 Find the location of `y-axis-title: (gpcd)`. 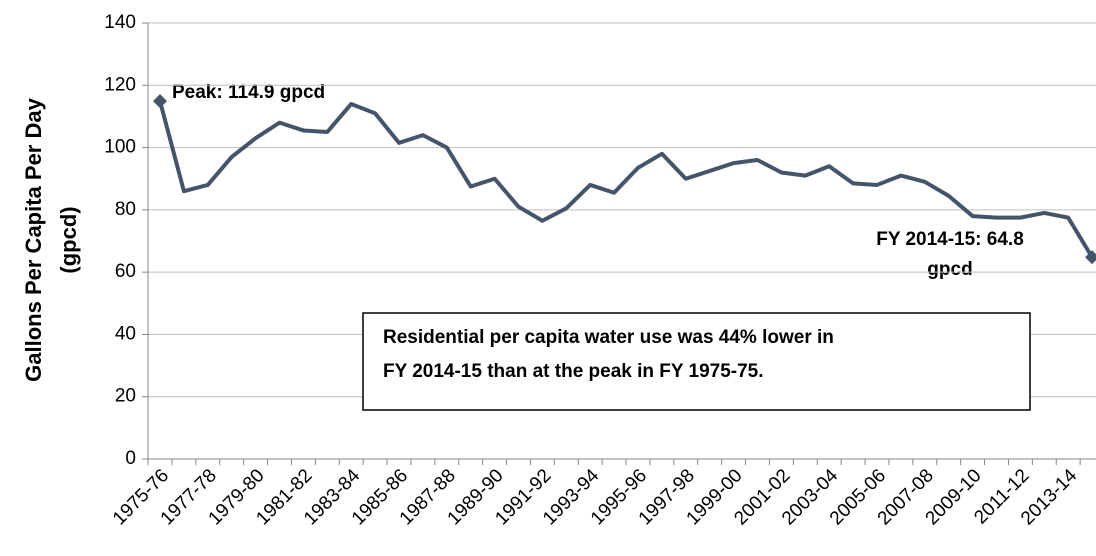

y-axis-title: (gpcd) is located at coordinates (68, 239).